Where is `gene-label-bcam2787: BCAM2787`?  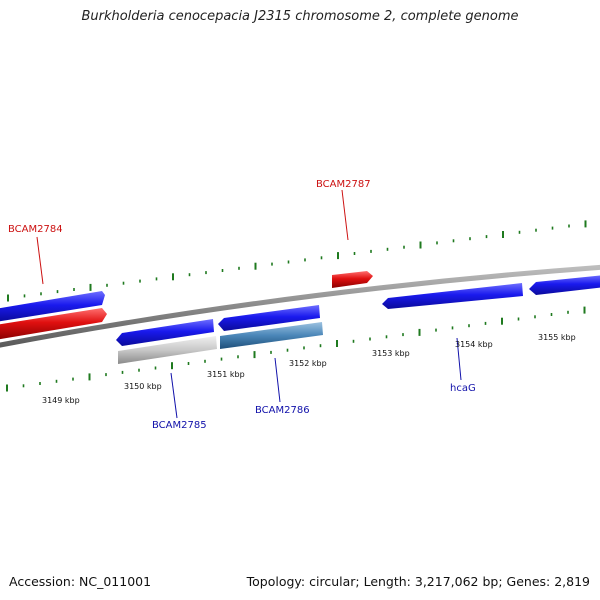 gene-label-bcam2787: BCAM2787 is located at coordinates (343, 184).